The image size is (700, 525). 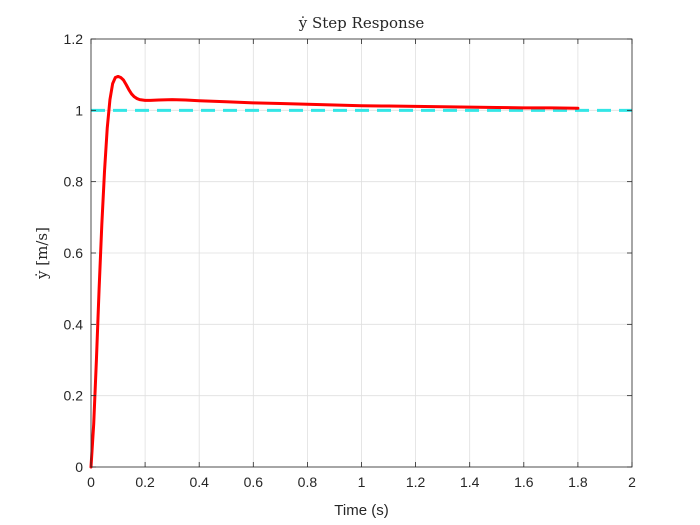 What do you see at coordinates (578, 482) in the screenshot?
I see `x-tick-label: 1.8` at bounding box center [578, 482].